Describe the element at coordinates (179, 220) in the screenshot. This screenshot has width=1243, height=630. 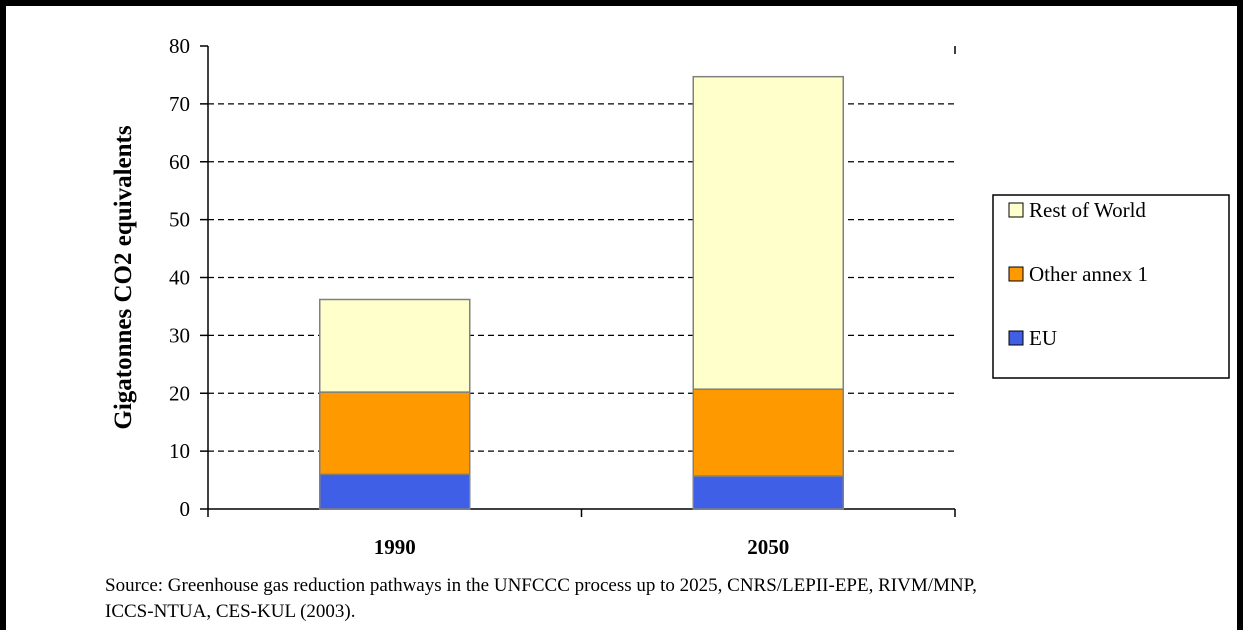
I see `y-tick-label-50: 50` at that location.